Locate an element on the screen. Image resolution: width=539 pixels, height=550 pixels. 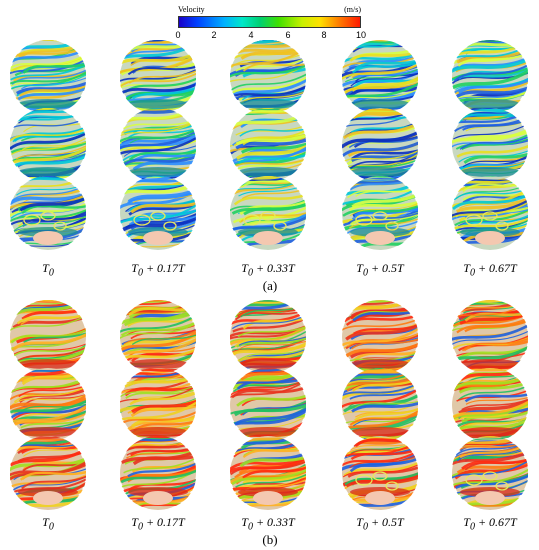
colorbar-tick: 8 is located at coordinates (324, 35).